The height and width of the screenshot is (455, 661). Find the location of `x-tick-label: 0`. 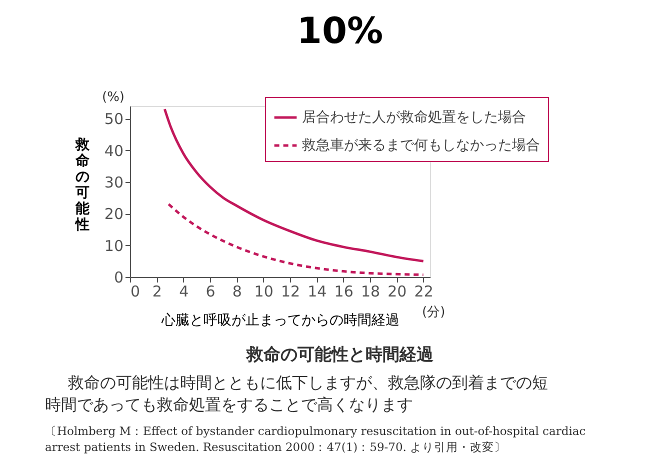

x-tick-label: 0 is located at coordinates (135, 291).